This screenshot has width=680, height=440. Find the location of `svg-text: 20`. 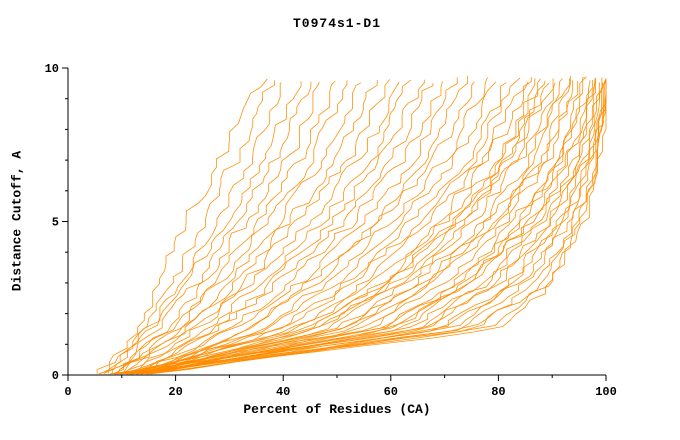

svg-text: 20 is located at coordinates (175, 392).